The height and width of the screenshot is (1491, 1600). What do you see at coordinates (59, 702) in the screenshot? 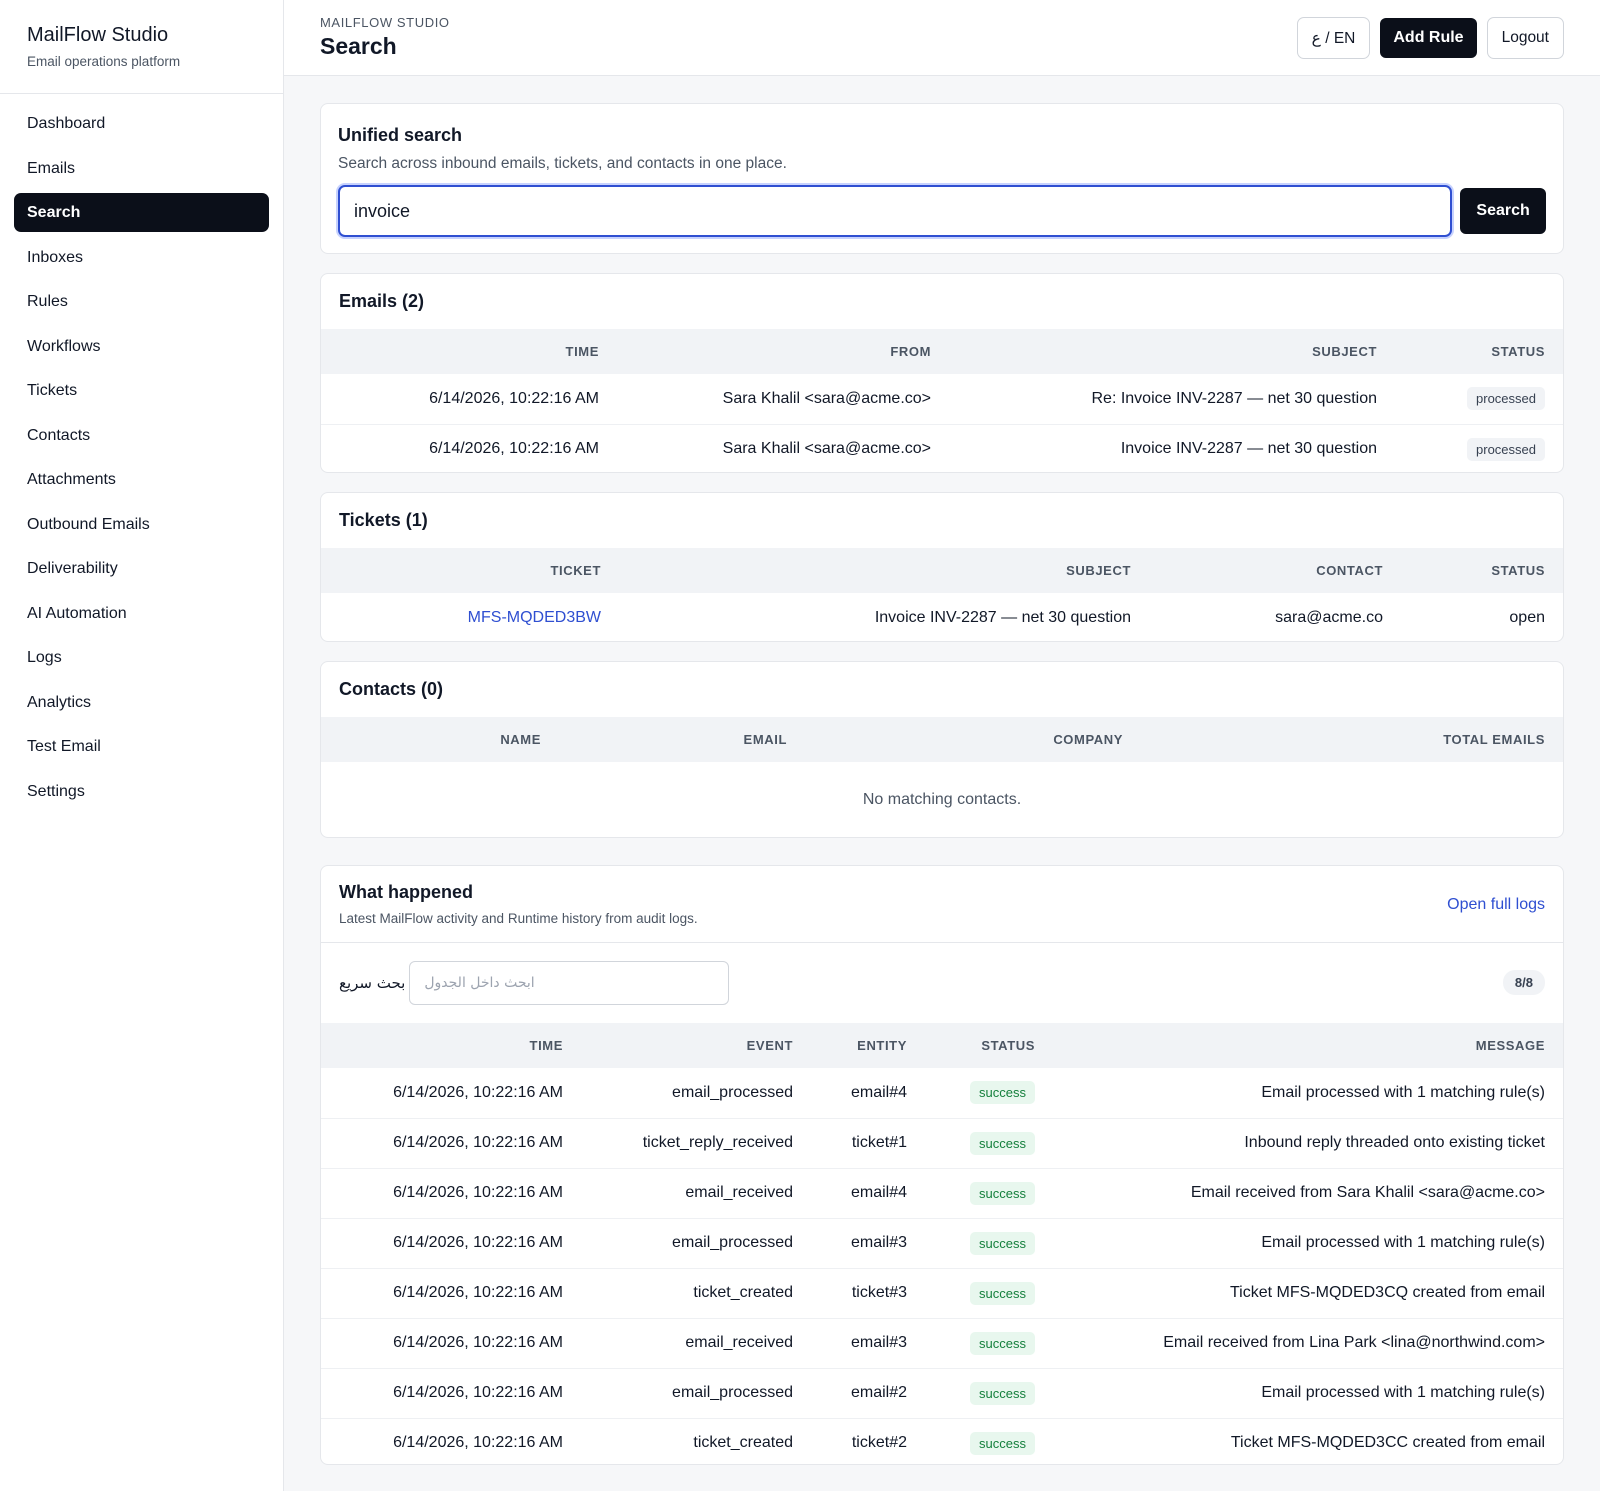
I see `sidebar-item-analytics: Analytics` at bounding box center [59, 702].